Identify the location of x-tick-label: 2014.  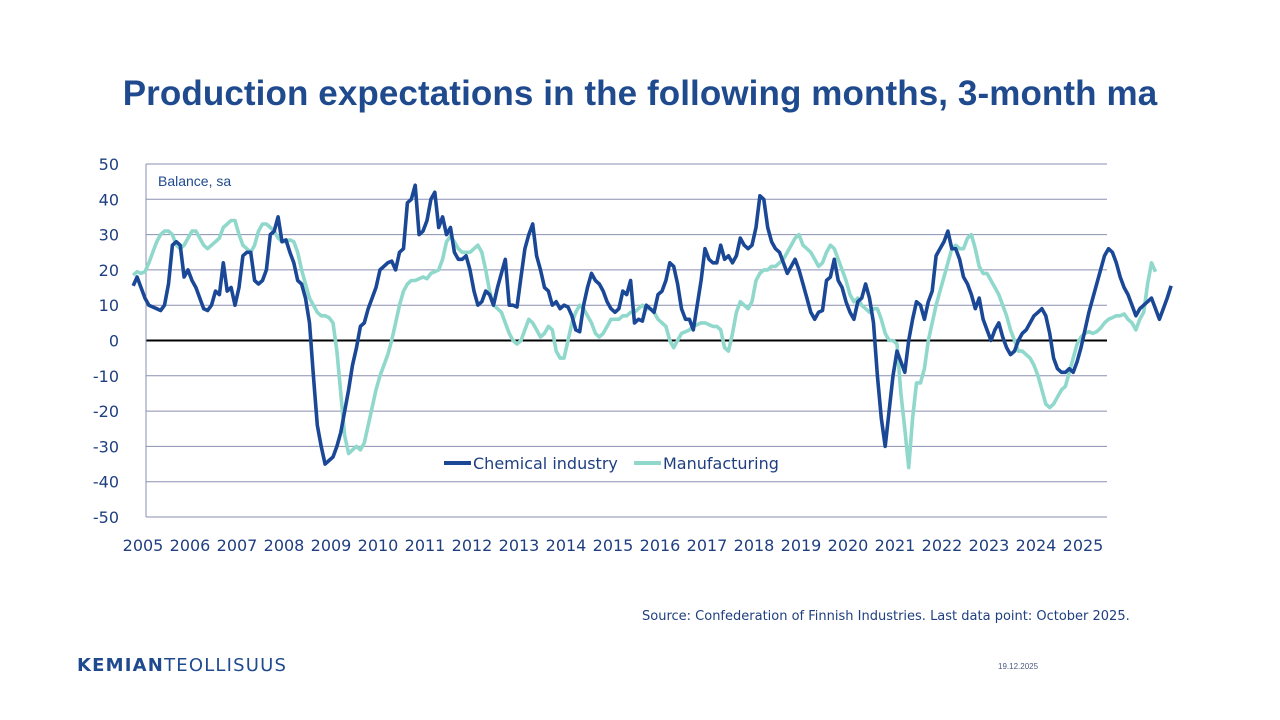
(566, 545).